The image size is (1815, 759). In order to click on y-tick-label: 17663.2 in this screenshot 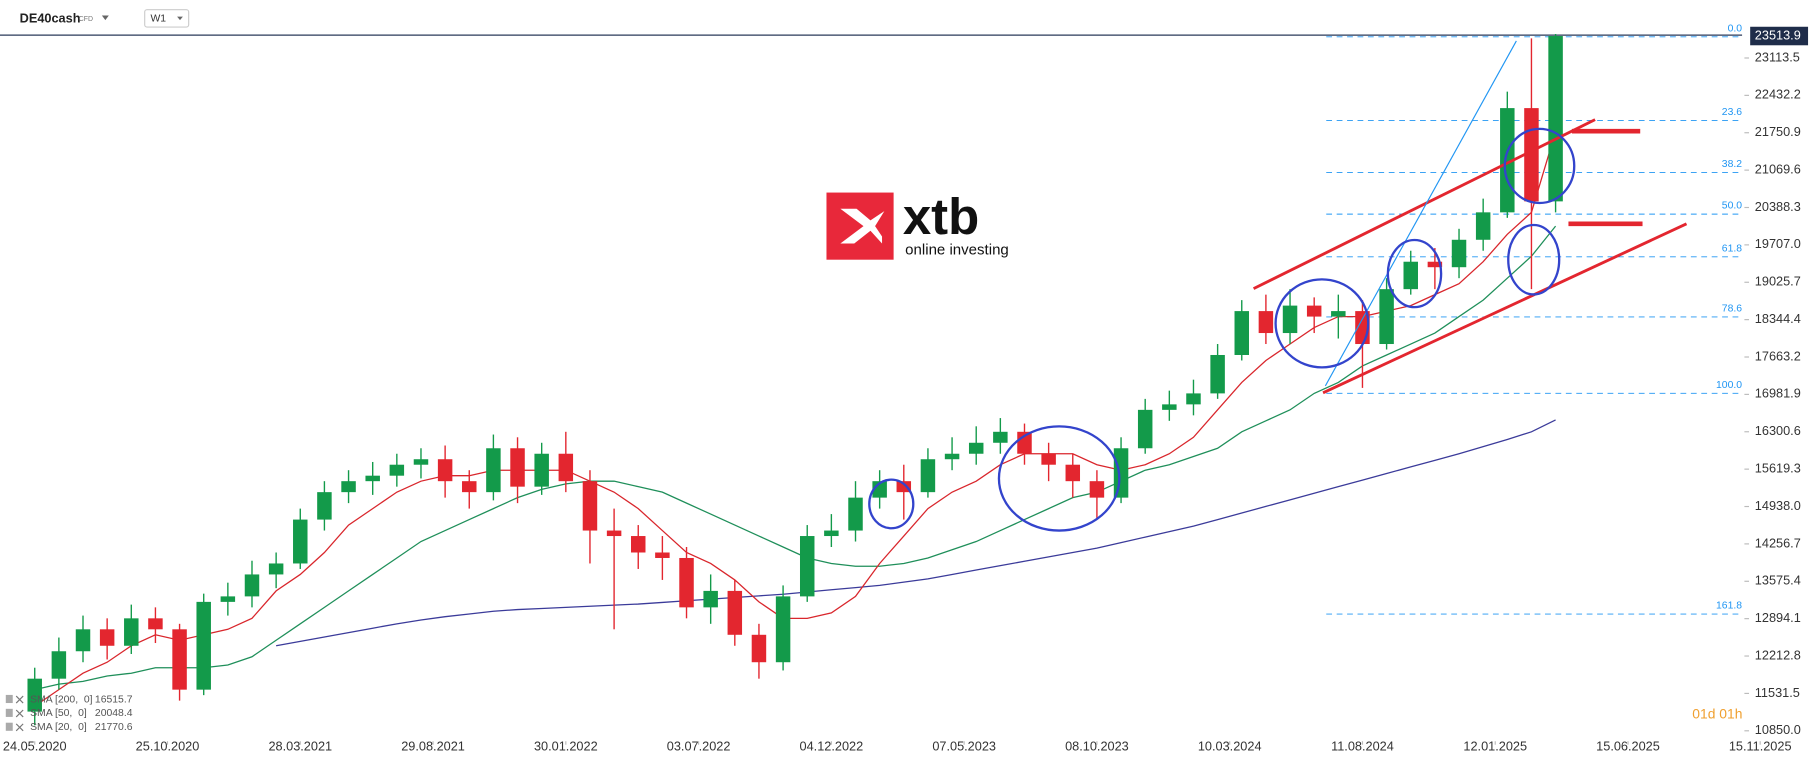, I will do `click(1778, 355)`.